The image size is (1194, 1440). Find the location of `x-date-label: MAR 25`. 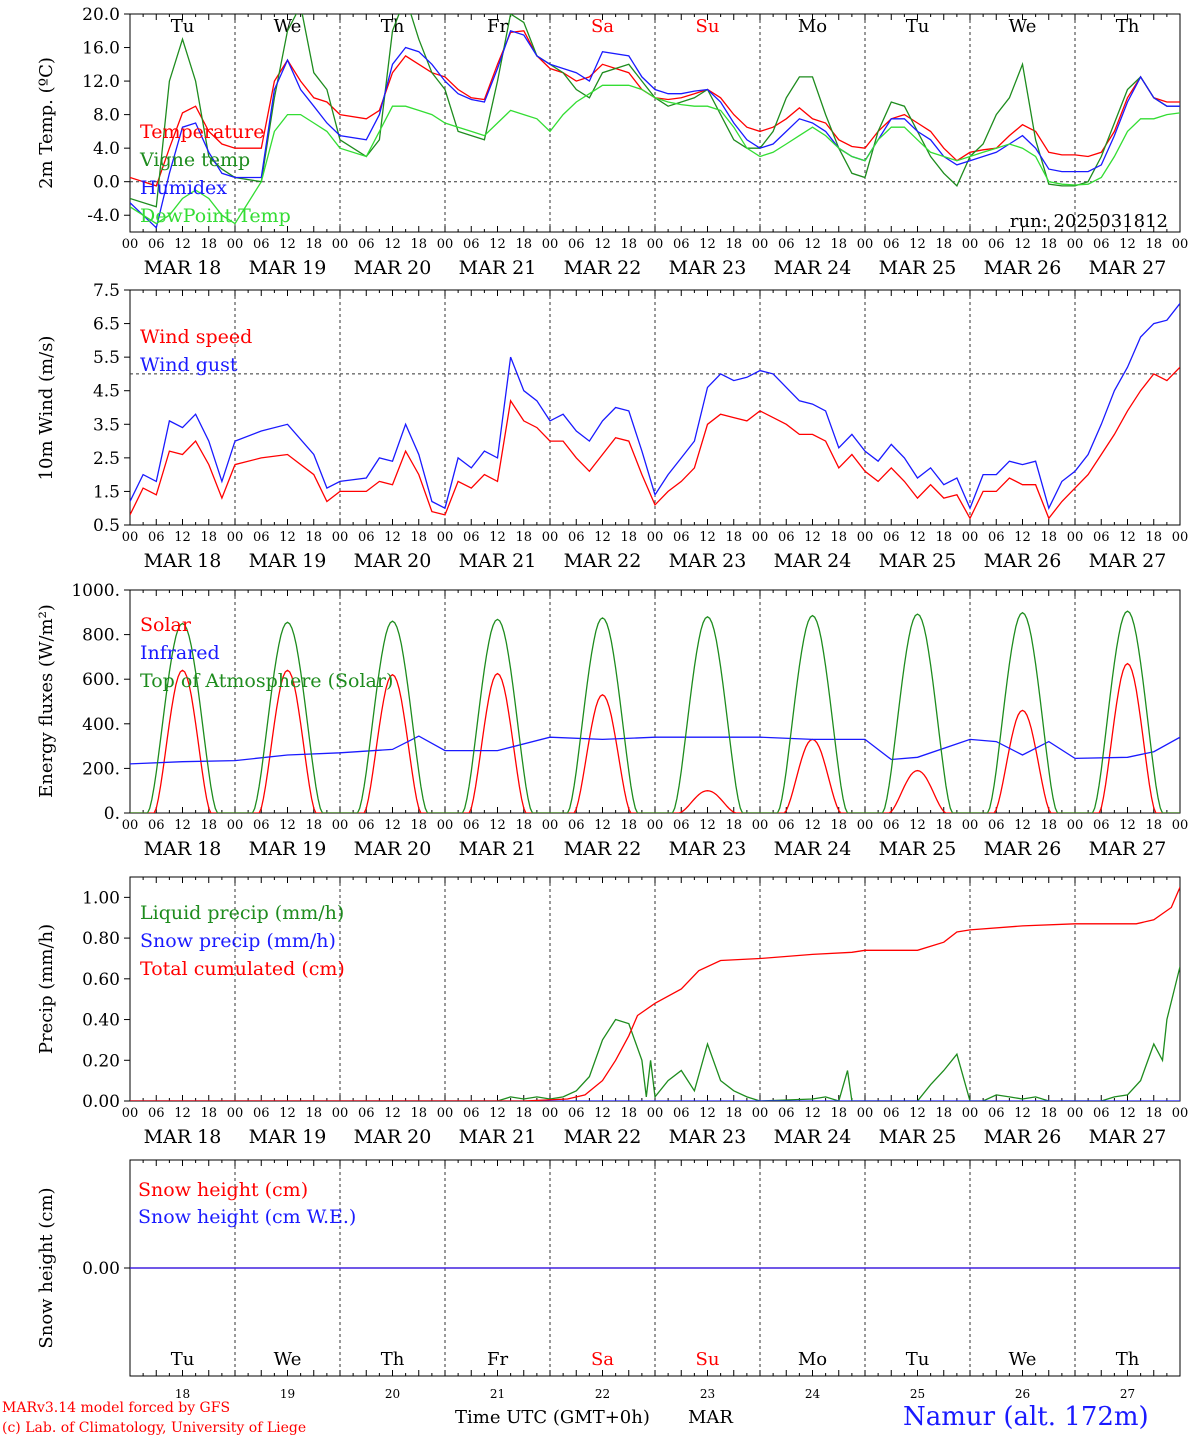

x-date-label: MAR 25 is located at coordinates (918, 849).